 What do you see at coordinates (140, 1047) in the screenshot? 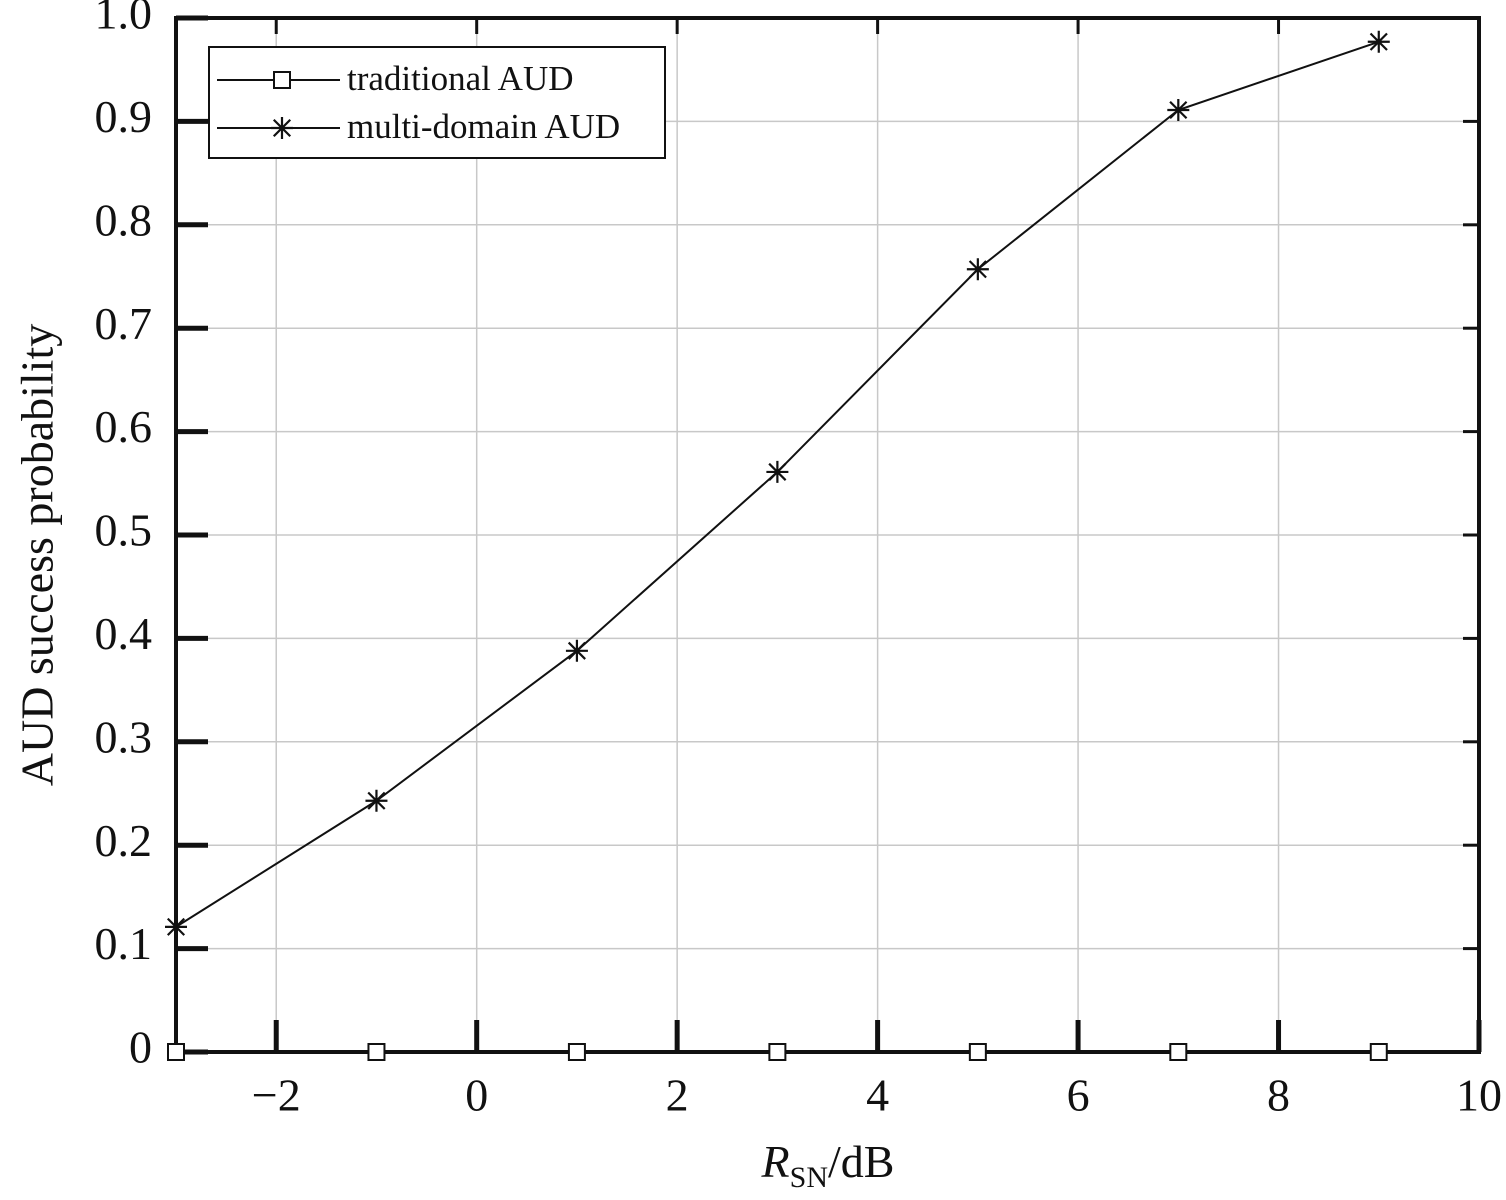
I see `y-tick-label: 0` at bounding box center [140, 1047].